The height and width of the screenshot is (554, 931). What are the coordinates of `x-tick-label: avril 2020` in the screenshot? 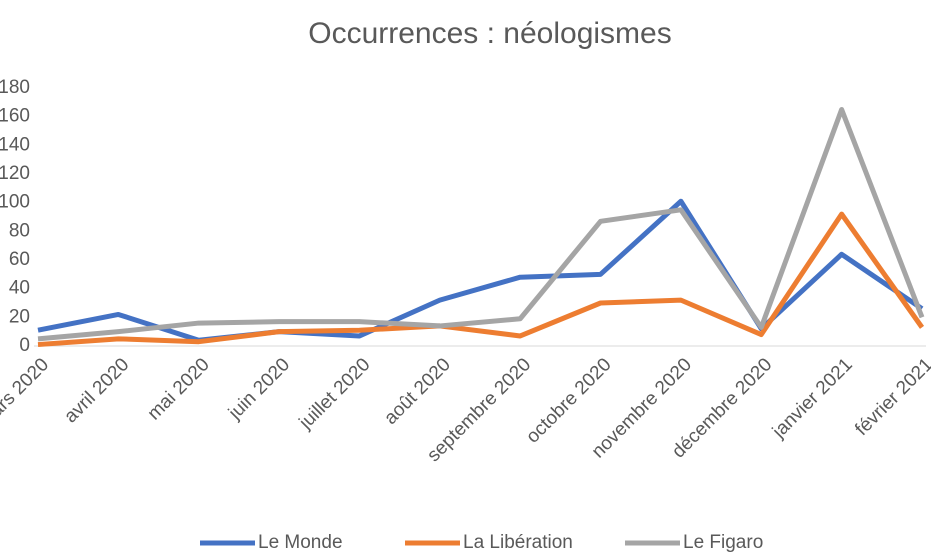 It's located at (96, 390).